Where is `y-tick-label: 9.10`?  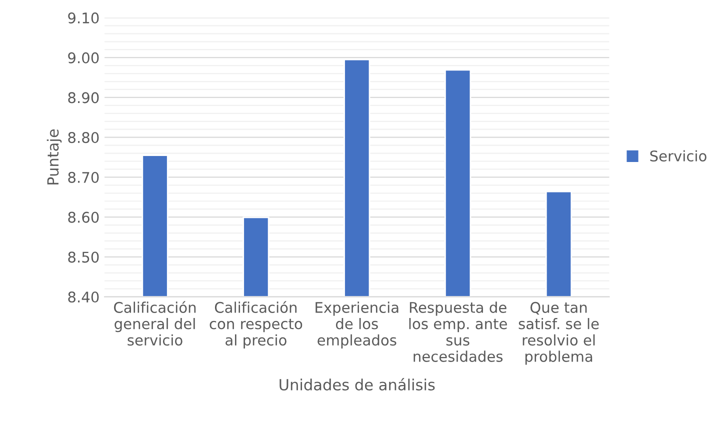 y-tick-label: 9.10 is located at coordinates (83, 18).